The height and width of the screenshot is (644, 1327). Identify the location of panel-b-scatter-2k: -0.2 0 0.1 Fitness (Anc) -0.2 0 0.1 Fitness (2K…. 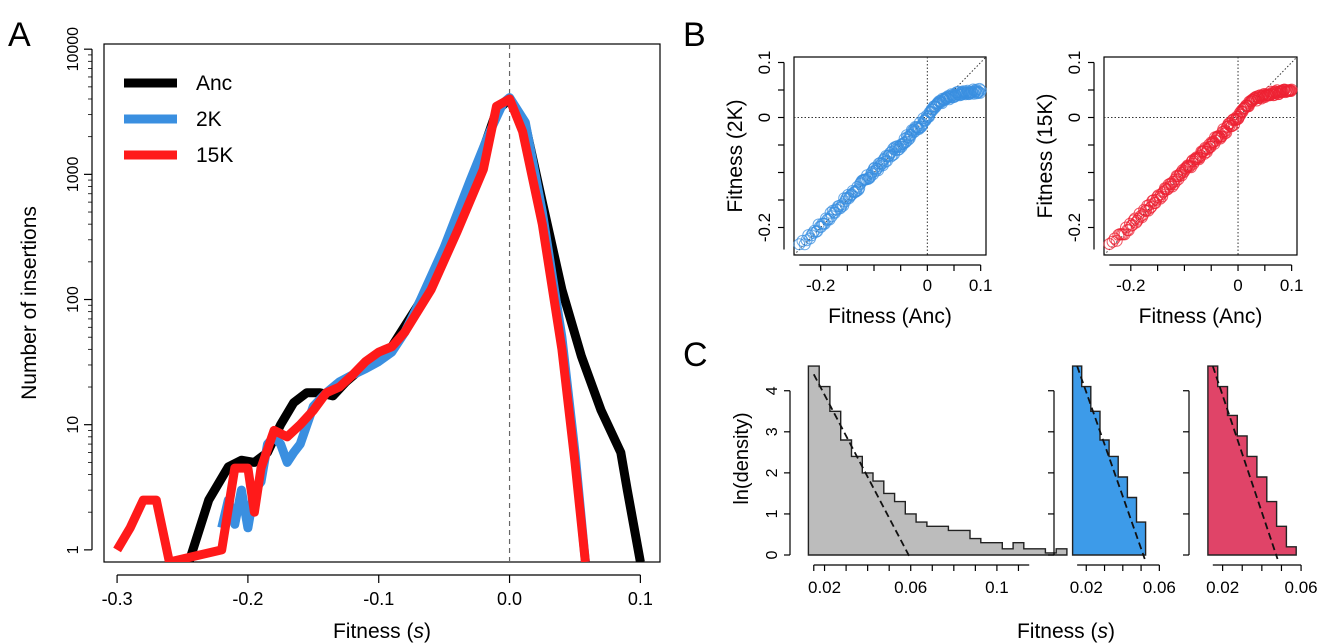
(858, 189).